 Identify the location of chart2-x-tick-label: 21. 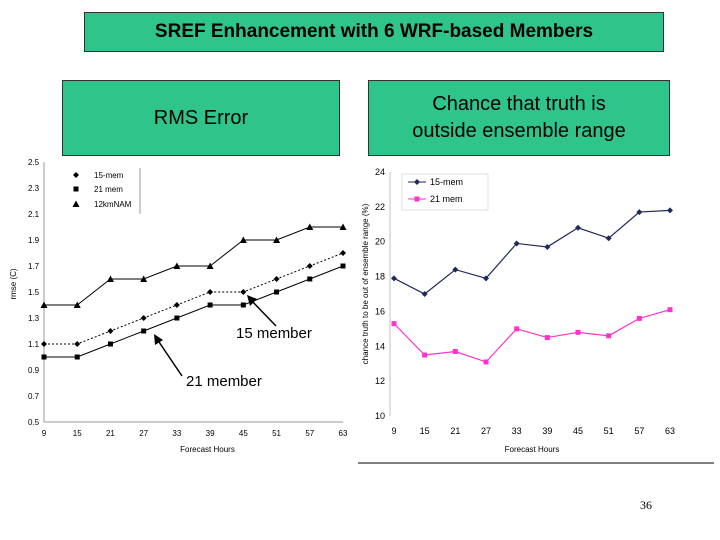
(455, 431).